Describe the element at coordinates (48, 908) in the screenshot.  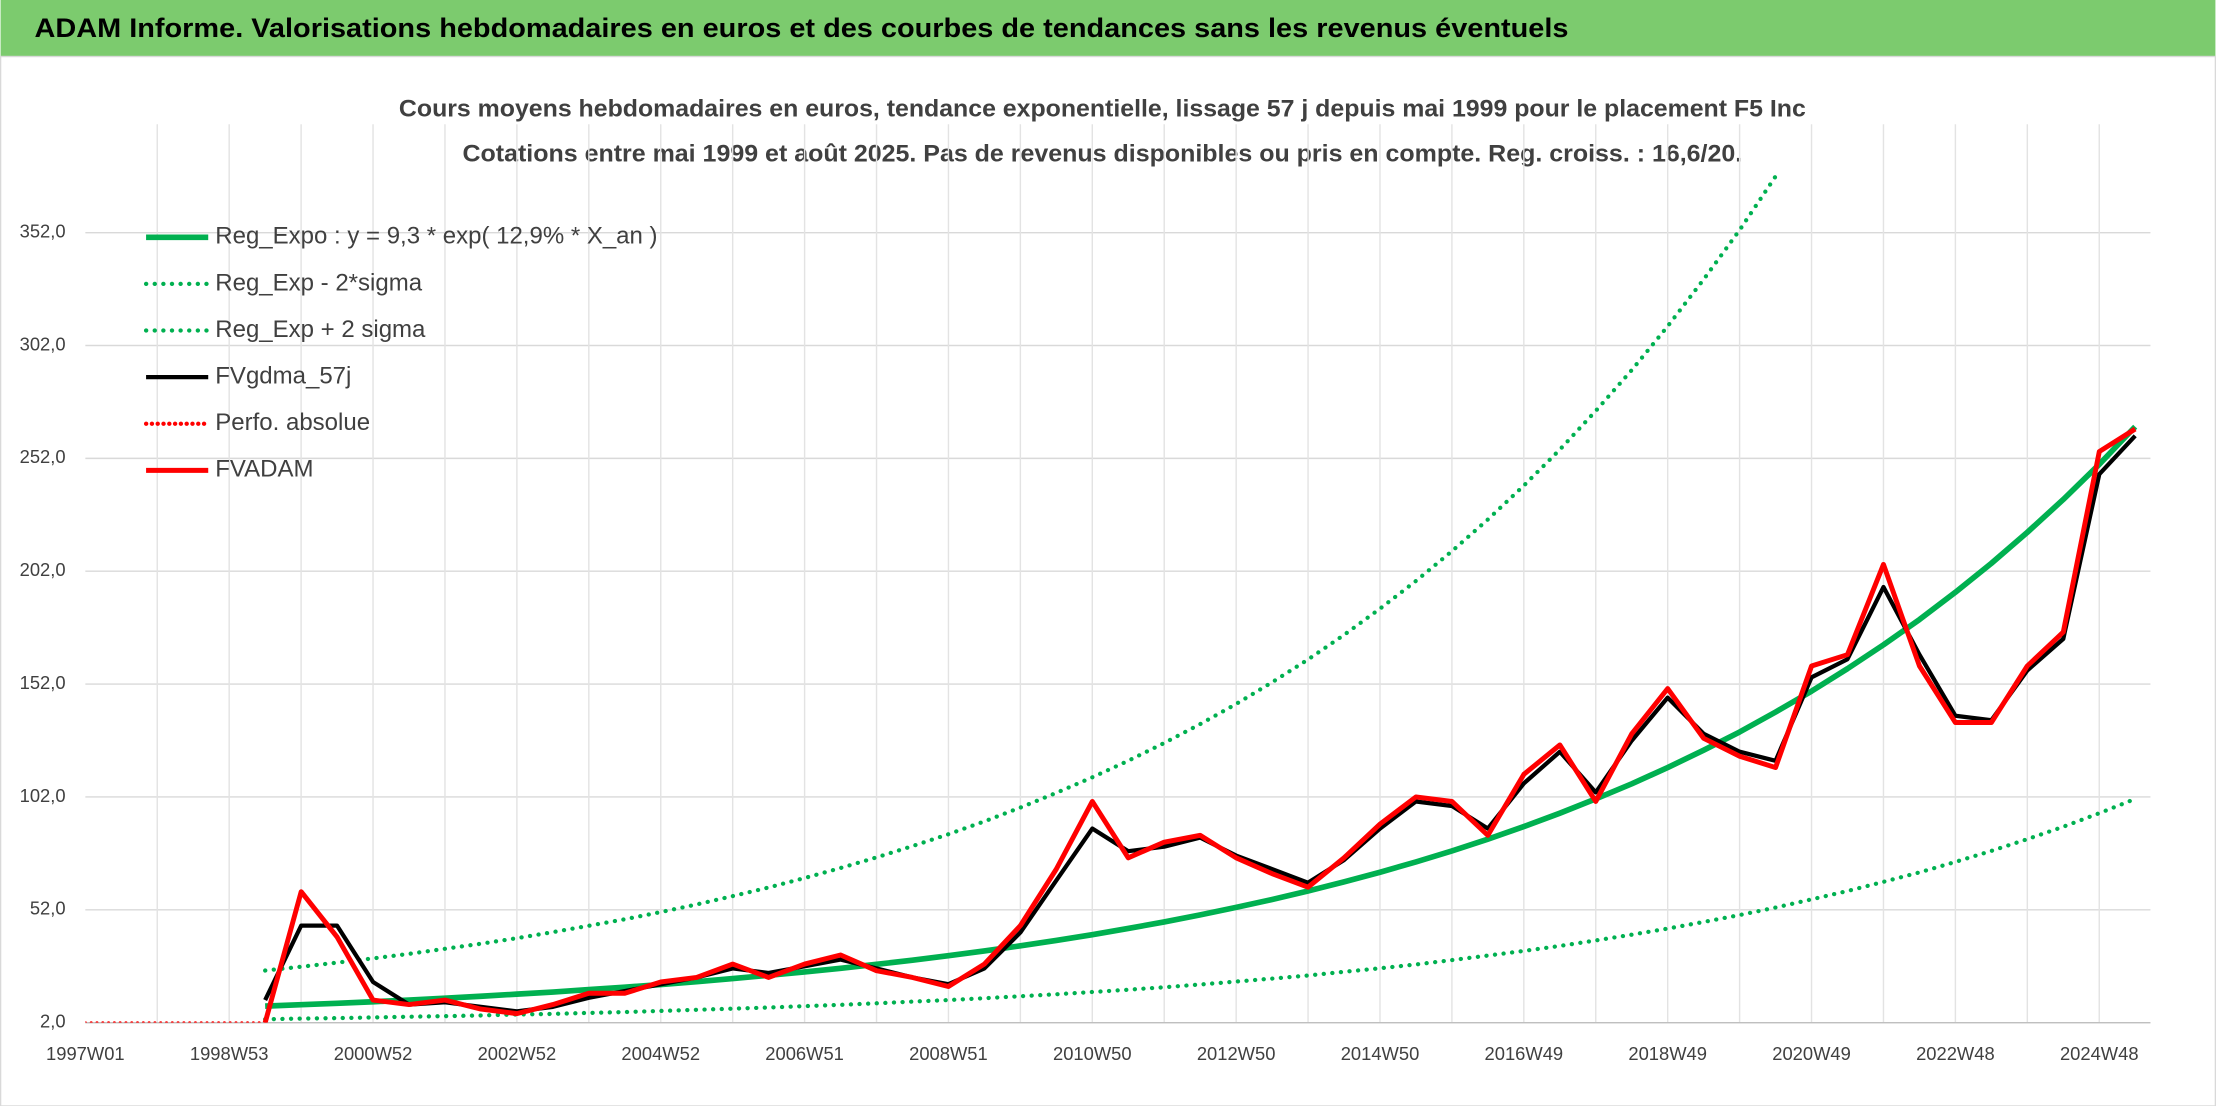
I see `y-tick-label: 52,0` at that location.